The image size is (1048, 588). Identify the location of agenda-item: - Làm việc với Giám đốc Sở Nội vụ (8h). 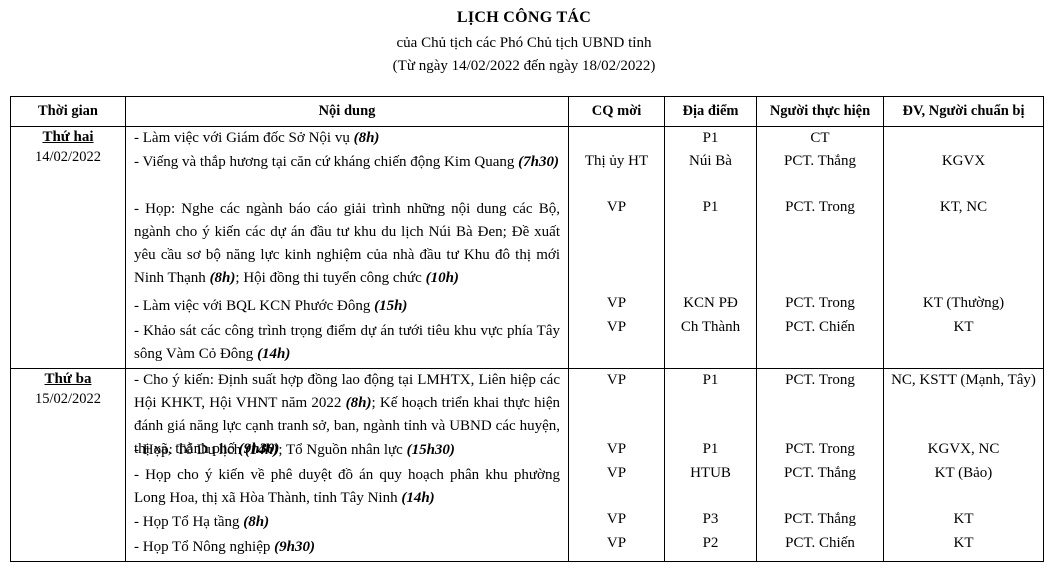
(347, 139).